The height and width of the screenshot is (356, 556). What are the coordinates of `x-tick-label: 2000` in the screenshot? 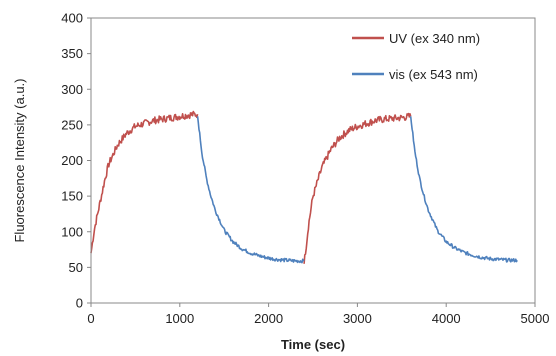 It's located at (268, 318).